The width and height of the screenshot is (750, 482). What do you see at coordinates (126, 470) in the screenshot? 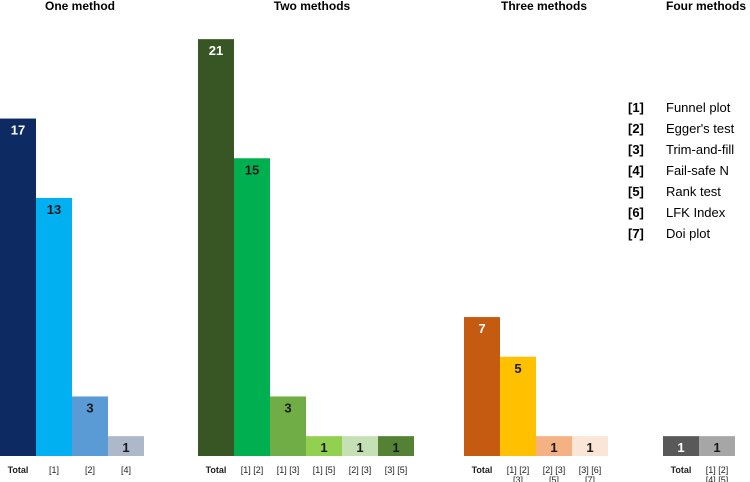
I see `category-label: [4]` at bounding box center [126, 470].